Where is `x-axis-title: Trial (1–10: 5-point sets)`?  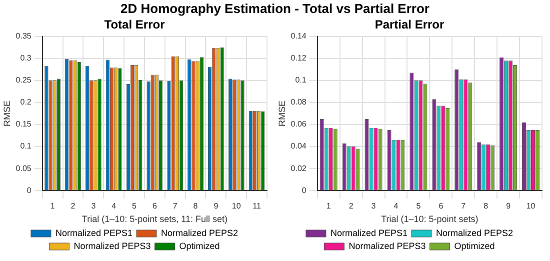 x-axis-title: Trial (1–10: 5-point sets) is located at coordinates (429, 219).